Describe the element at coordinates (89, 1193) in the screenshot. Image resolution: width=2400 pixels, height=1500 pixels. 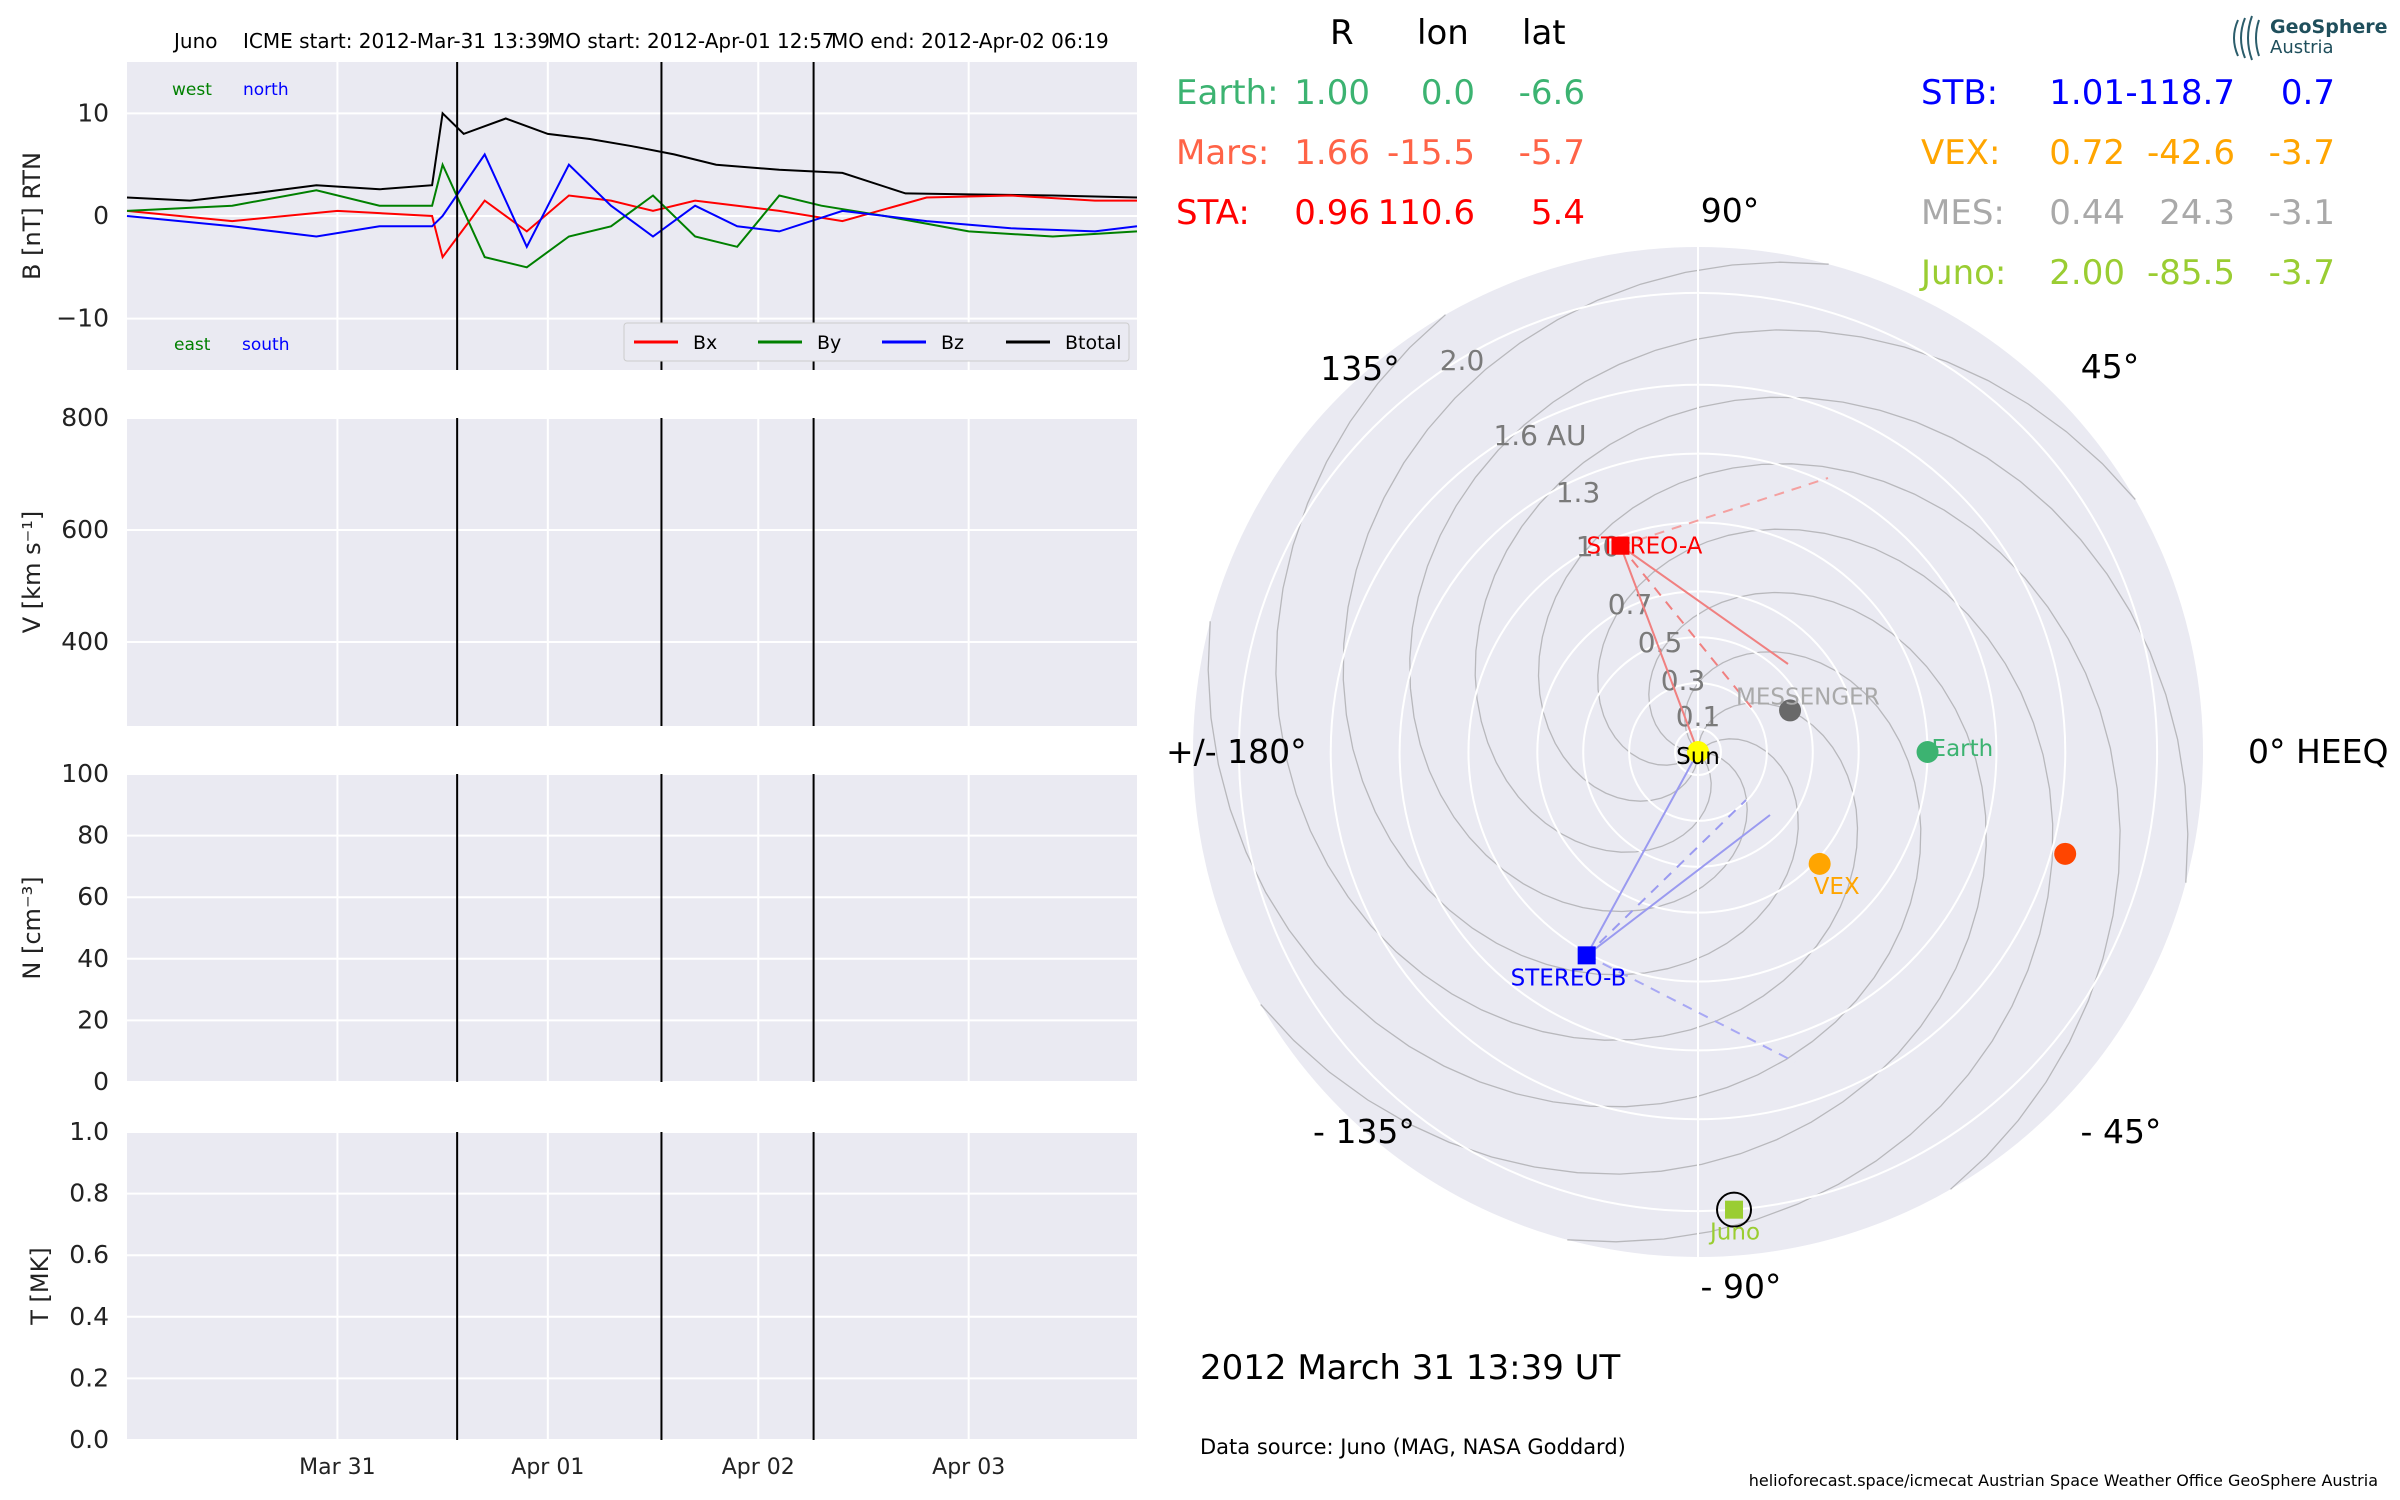
I see `ytick-label: 0.8` at that location.